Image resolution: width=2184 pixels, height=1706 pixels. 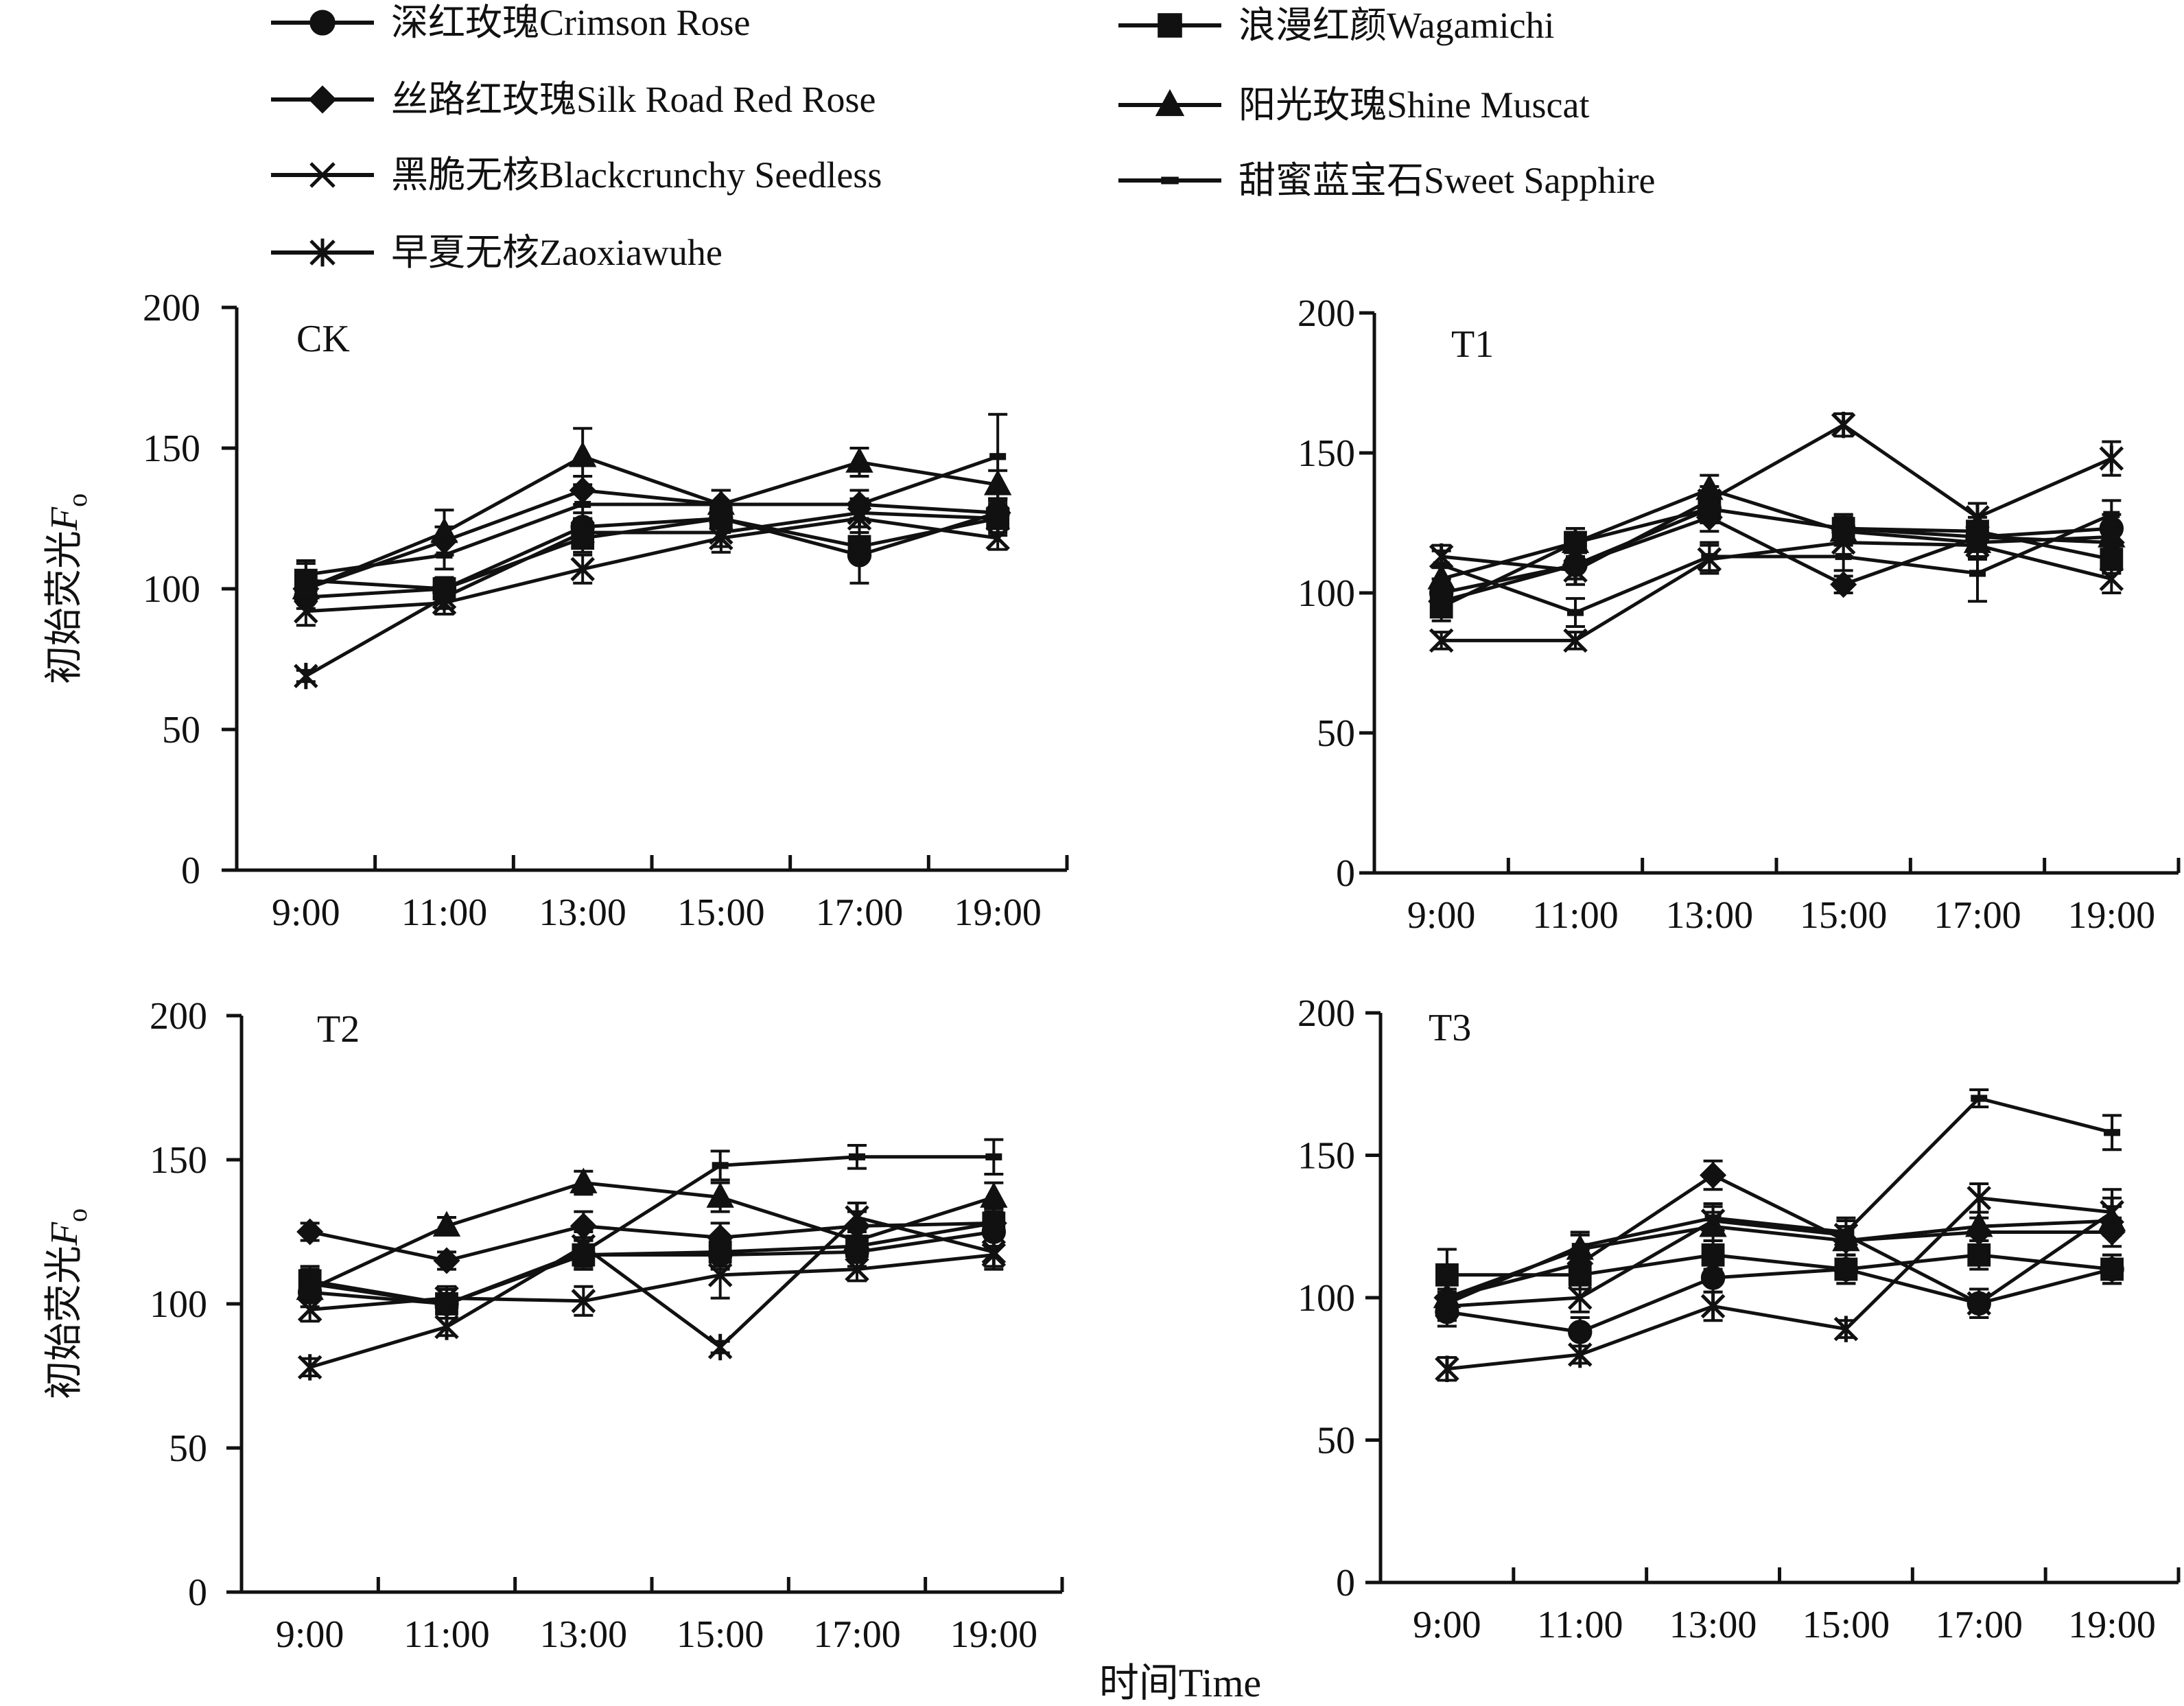 What do you see at coordinates (573, 99) in the screenshot?
I see `legend-item: 丝路红玫瑰Silk Road Red Rose` at bounding box center [573, 99].